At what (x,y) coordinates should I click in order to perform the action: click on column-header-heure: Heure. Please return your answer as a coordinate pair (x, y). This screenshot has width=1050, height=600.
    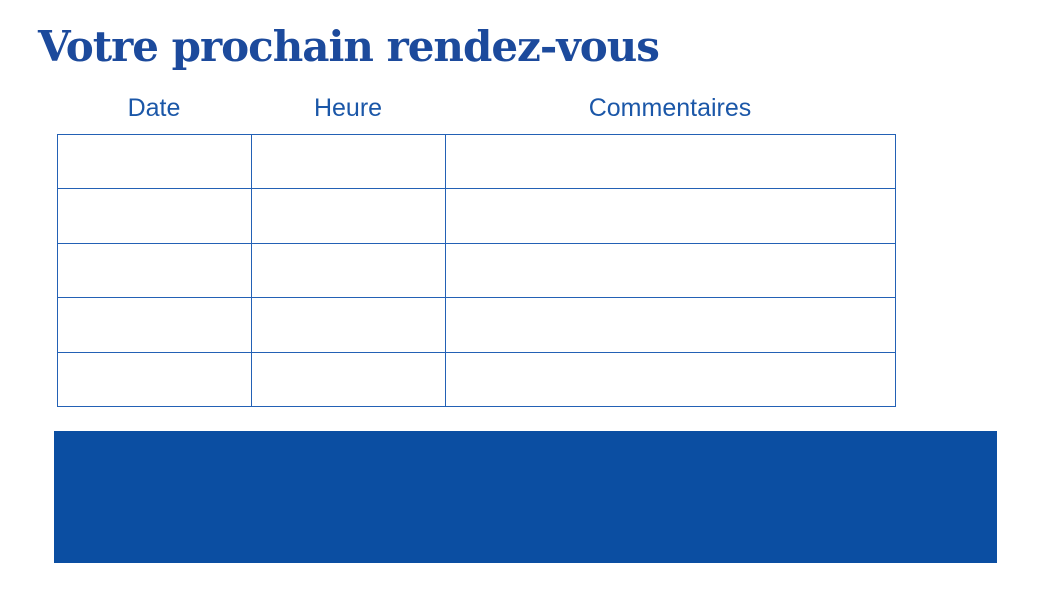
    Looking at the image, I should click on (348, 108).